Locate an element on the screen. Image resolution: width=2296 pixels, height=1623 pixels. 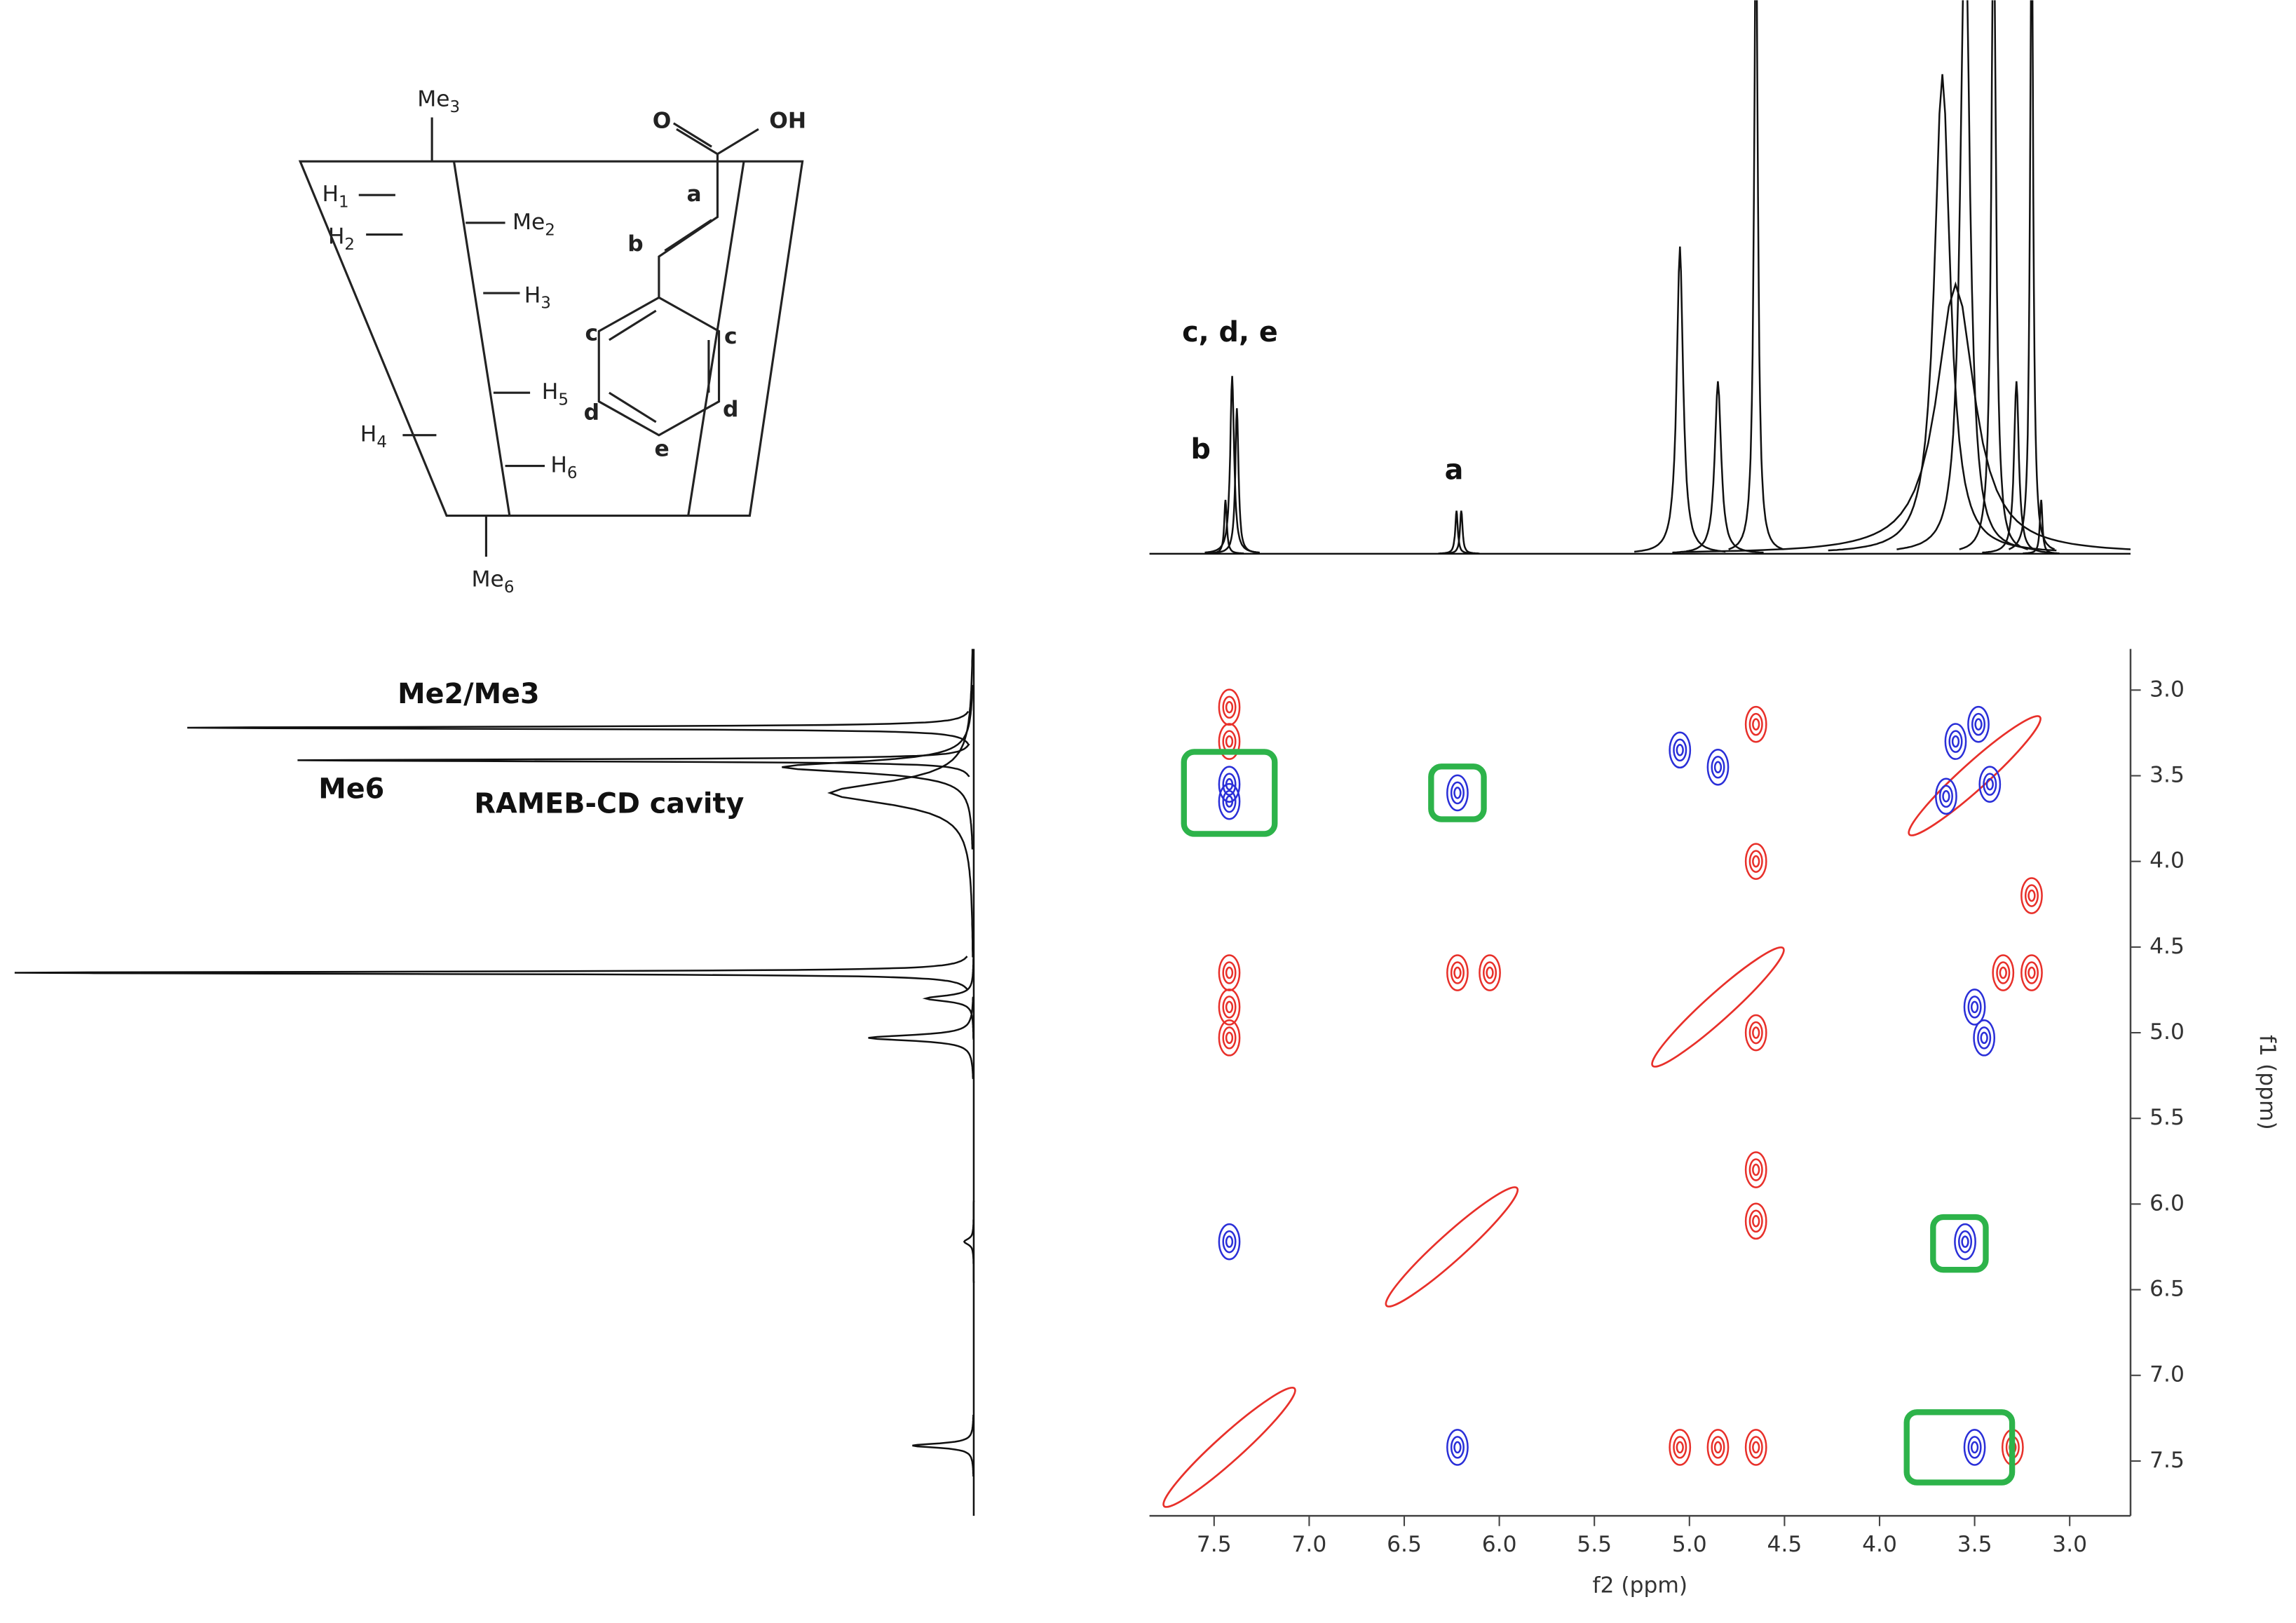
label-sub: 2 is located at coordinates (350, 245).